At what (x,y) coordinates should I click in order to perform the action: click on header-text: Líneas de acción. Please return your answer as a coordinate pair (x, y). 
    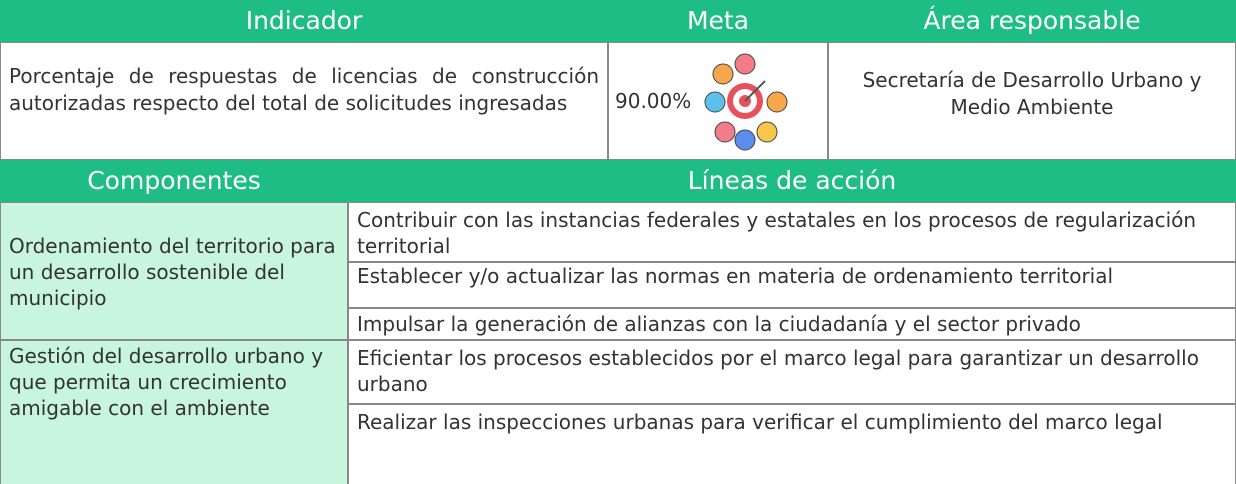
    Looking at the image, I should click on (792, 180).